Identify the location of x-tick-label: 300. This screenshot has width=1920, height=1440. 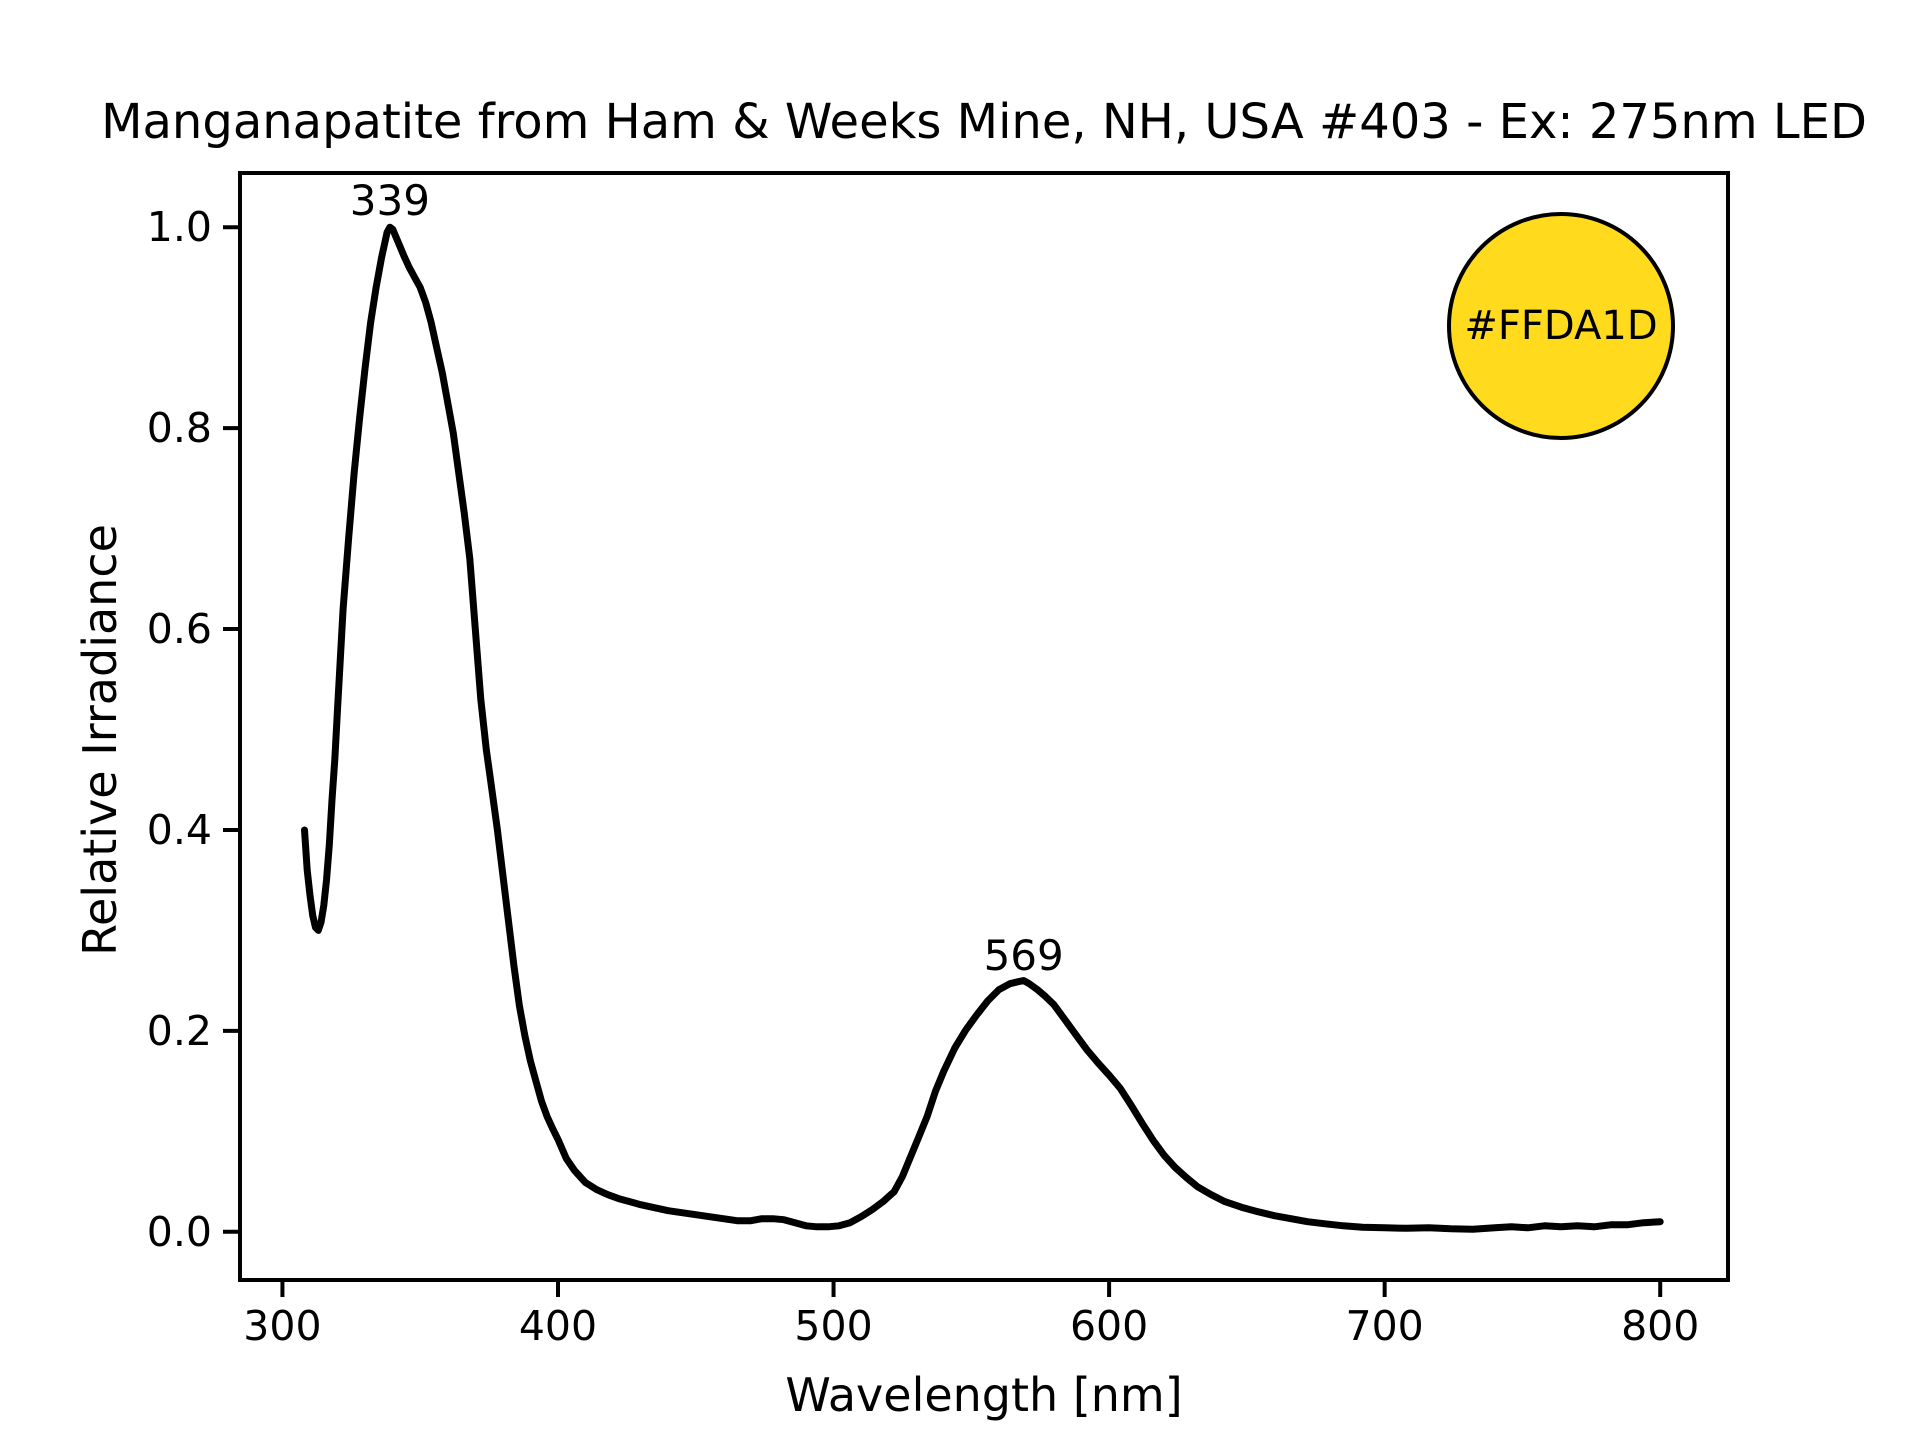
(282, 1326).